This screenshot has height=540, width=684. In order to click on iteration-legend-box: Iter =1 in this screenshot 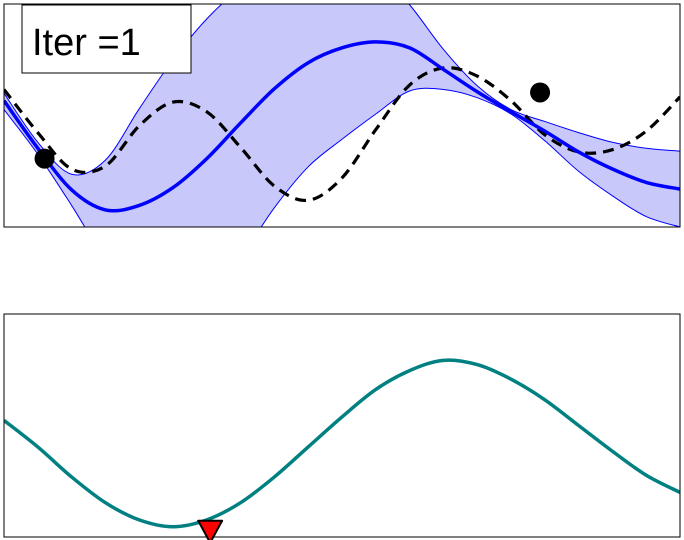, I will do `click(106, 39)`.